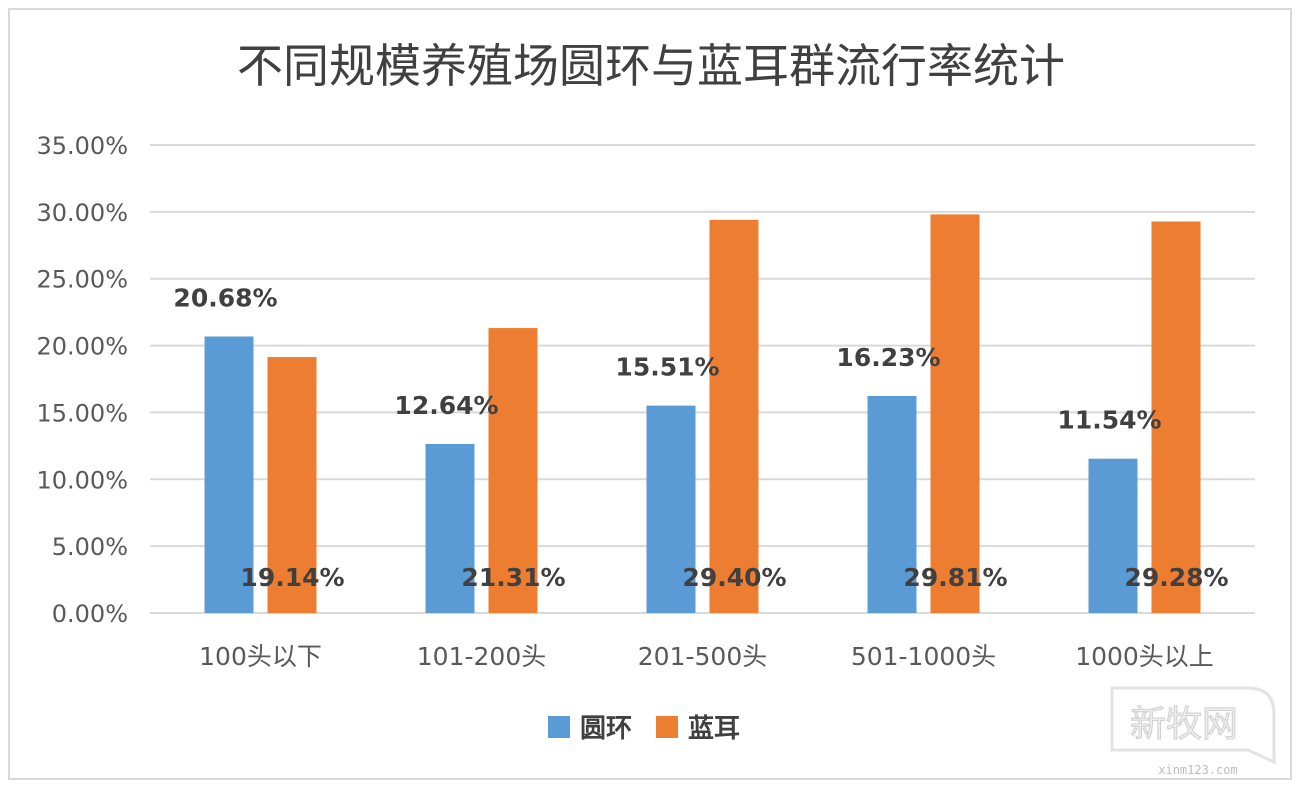  I want to click on y-tick-label: 35.00%, so click(82, 146).